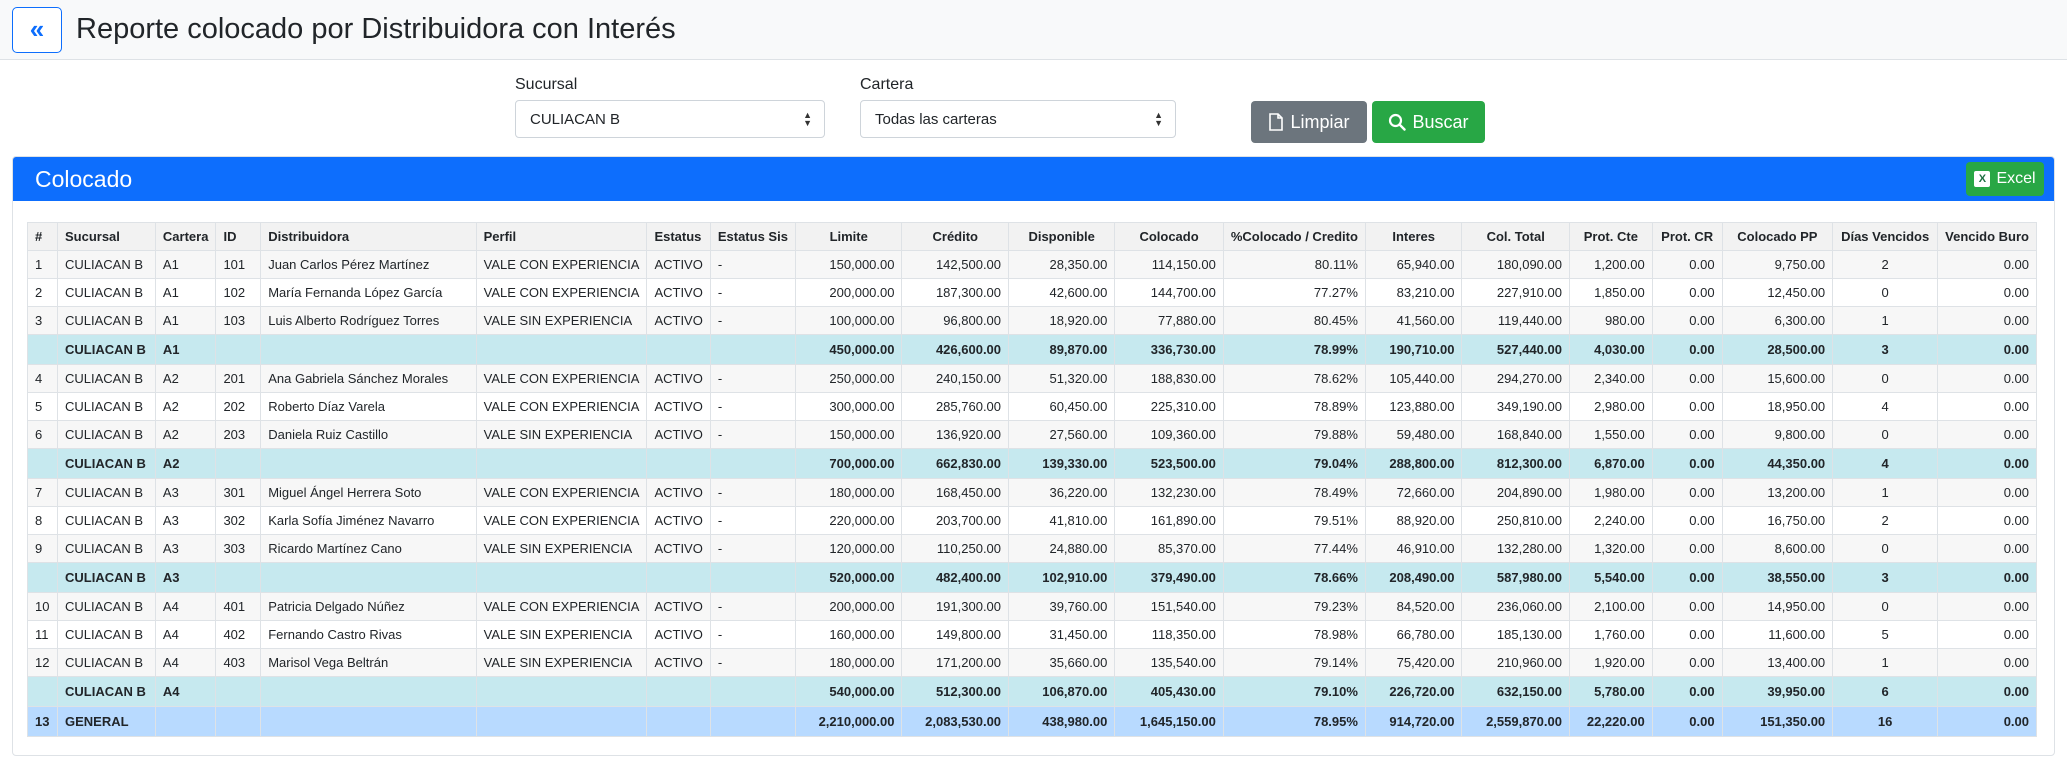  What do you see at coordinates (1885, 236) in the screenshot?
I see `column-header: Días Vencidos` at bounding box center [1885, 236].